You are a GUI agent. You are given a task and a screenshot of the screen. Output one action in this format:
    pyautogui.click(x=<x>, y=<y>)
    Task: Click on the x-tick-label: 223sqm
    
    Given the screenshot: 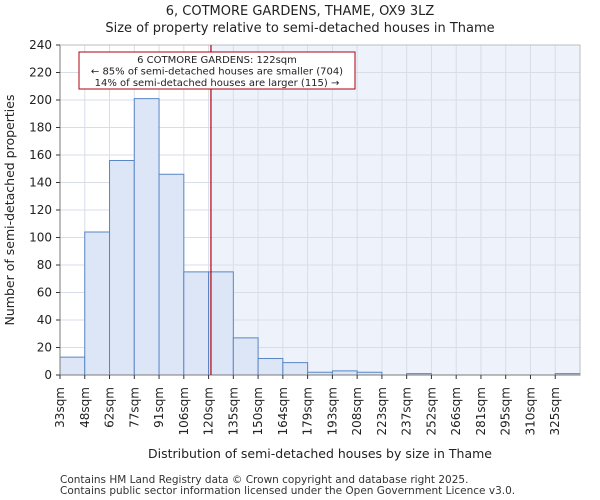 What is the action you would take?
    pyautogui.click(x=382, y=411)
    